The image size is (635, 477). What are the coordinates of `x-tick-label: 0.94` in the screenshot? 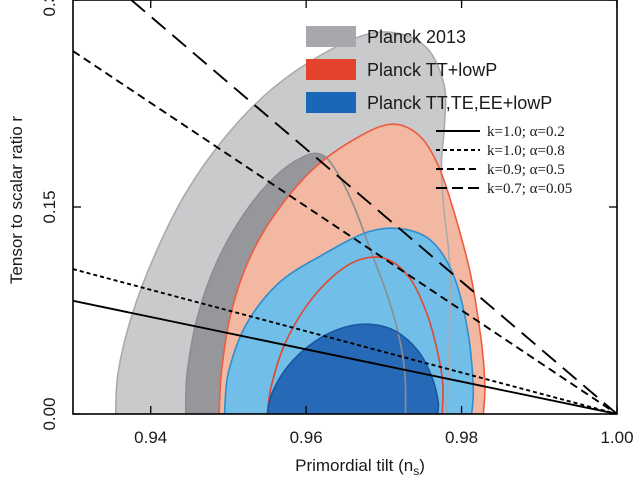 It's located at (150, 437).